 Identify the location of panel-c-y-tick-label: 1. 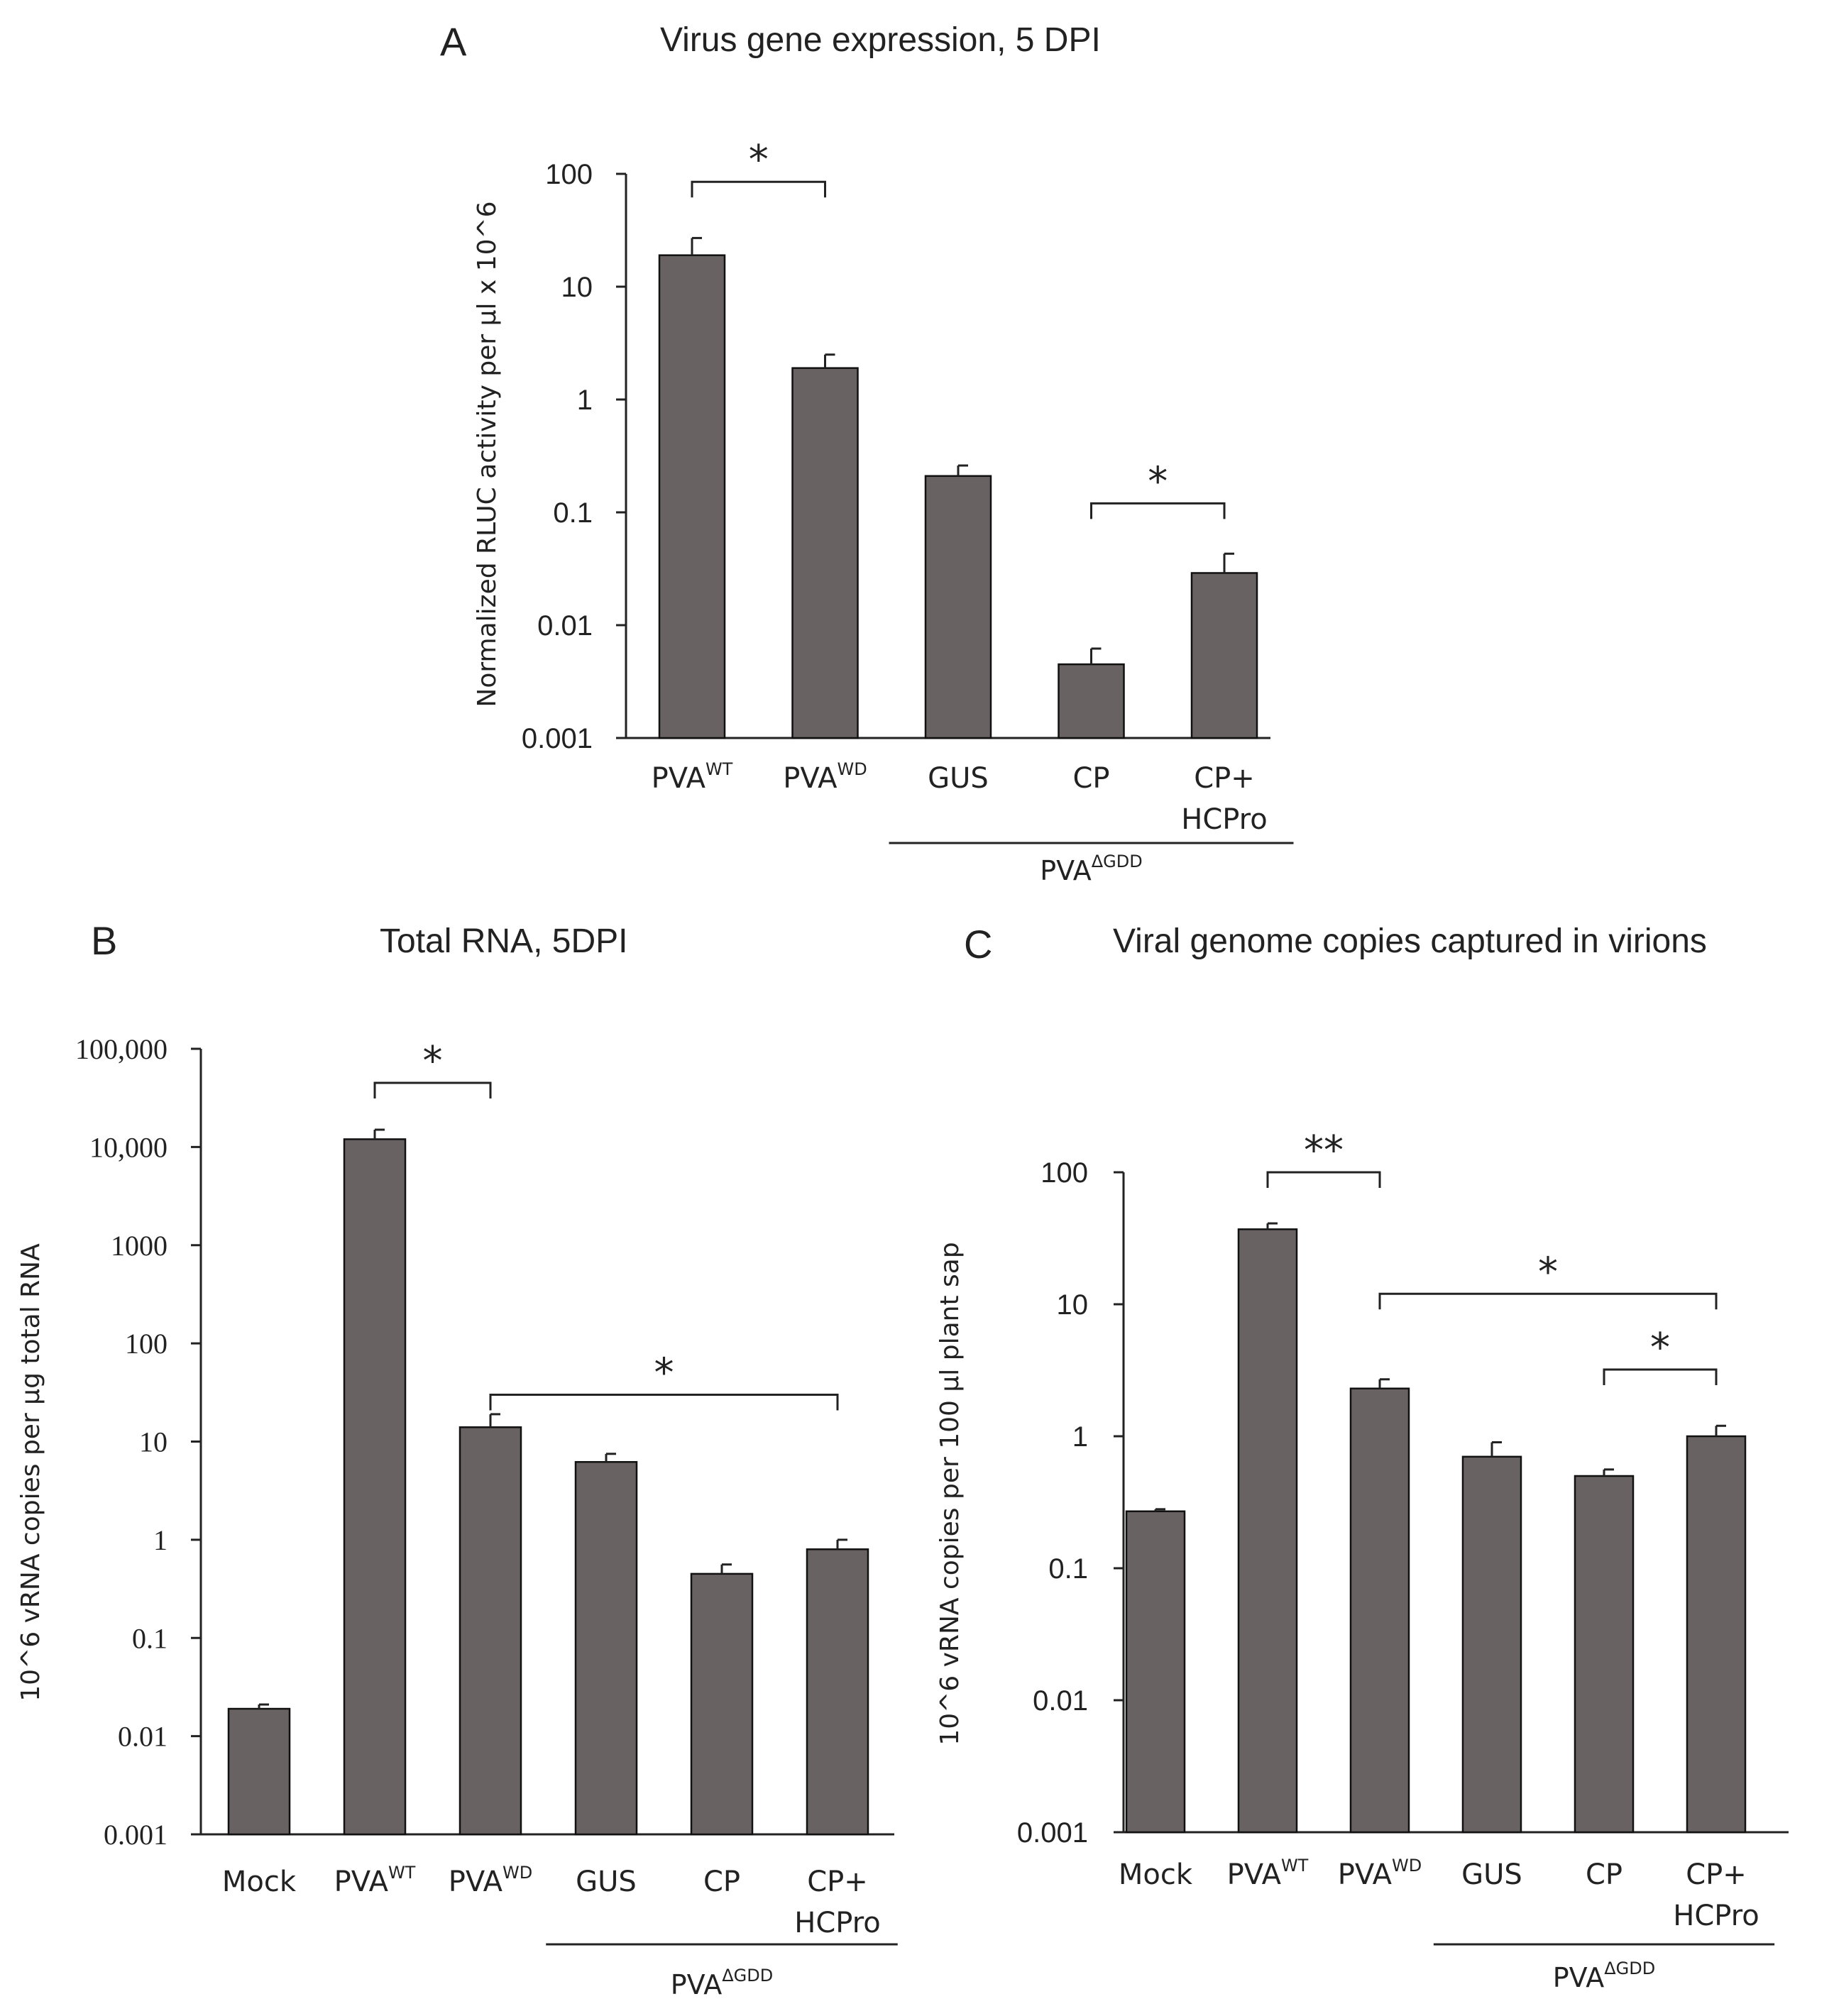
(1080, 1437).